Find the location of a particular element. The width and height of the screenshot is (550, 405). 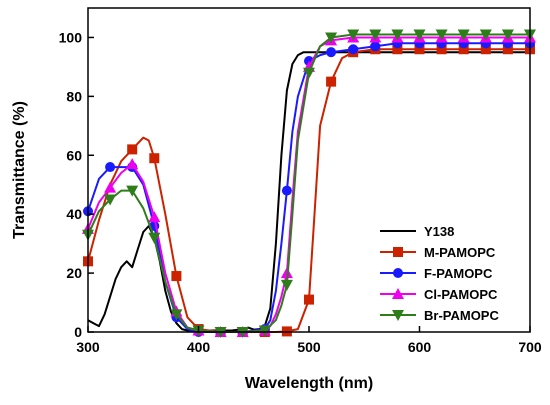

legend-item-y138: Y138 is located at coordinates (417, 231).